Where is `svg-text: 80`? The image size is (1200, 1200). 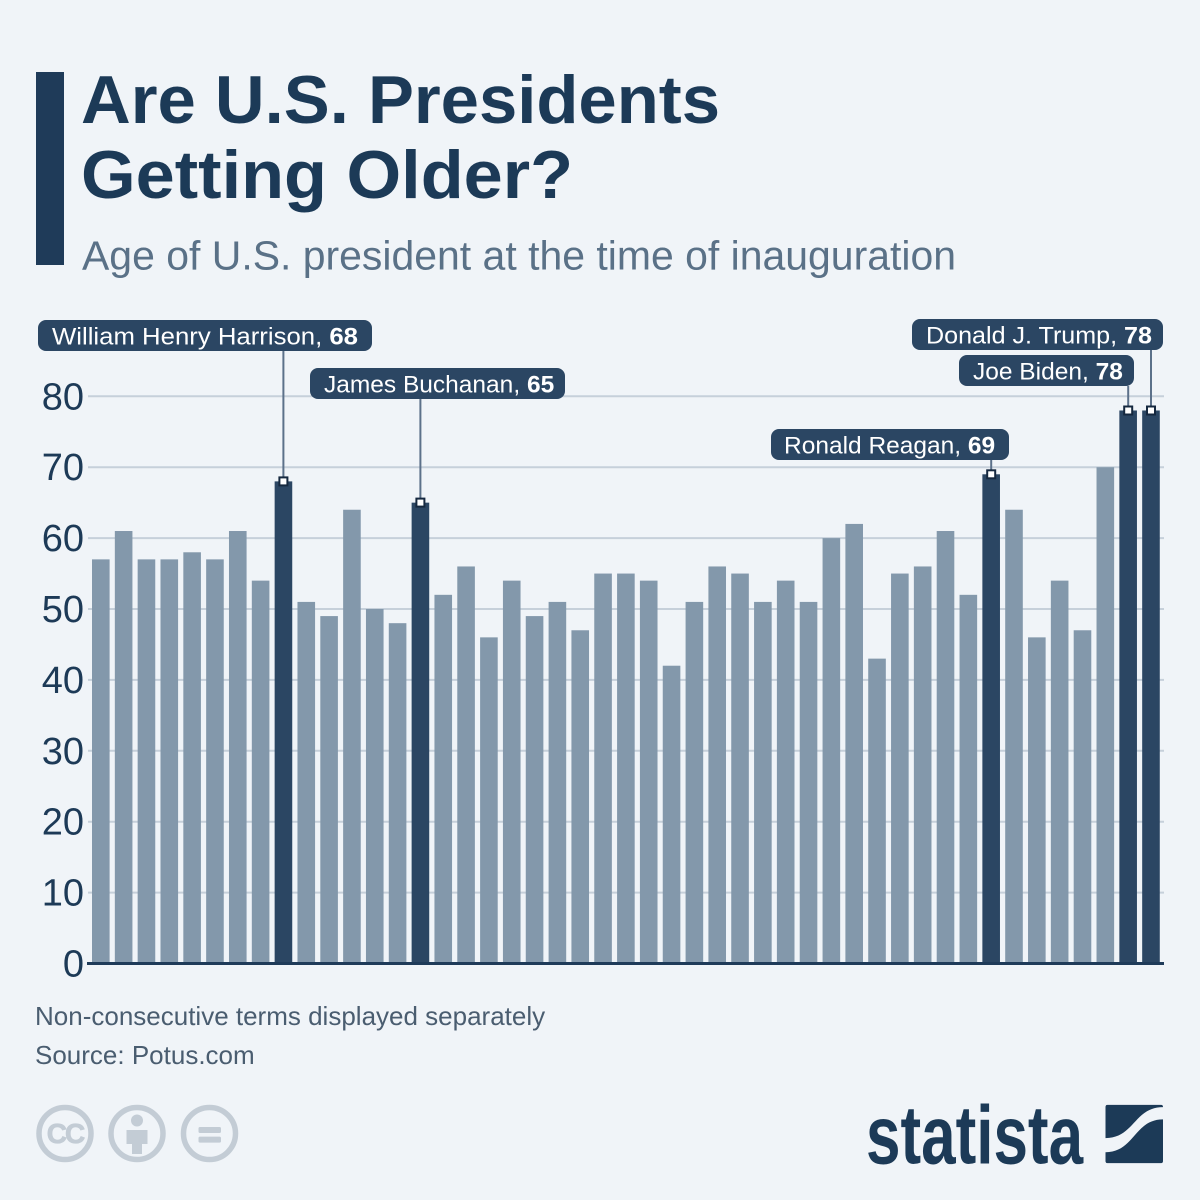 svg-text: 80 is located at coordinates (63, 397).